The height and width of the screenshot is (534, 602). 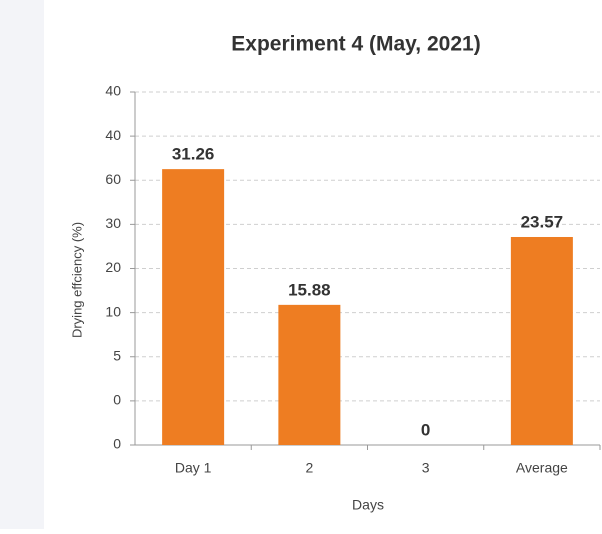 What do you see at coordinates (542, 468) in the screenshot?
I see `x-tick-label: Average` at bounding box center [542, 468].